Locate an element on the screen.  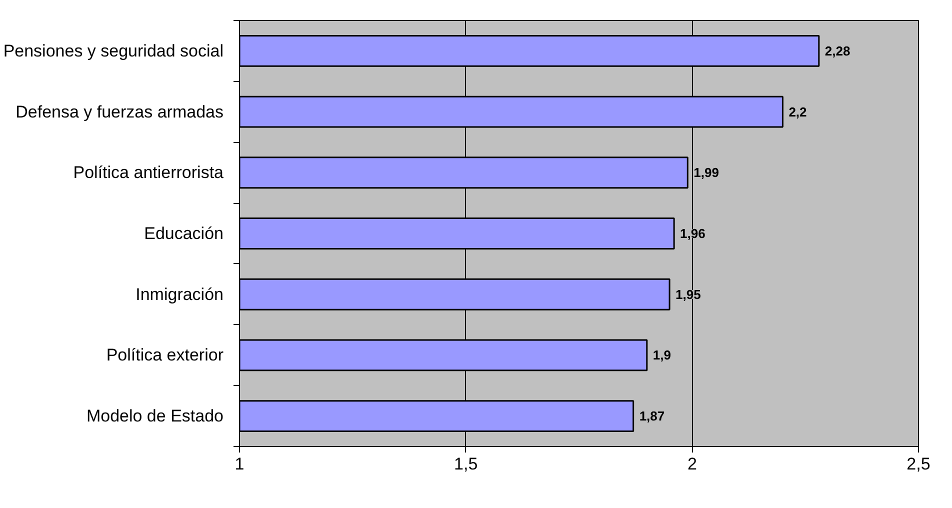
data-label: 1,96 is located at coordinates (693, 233).